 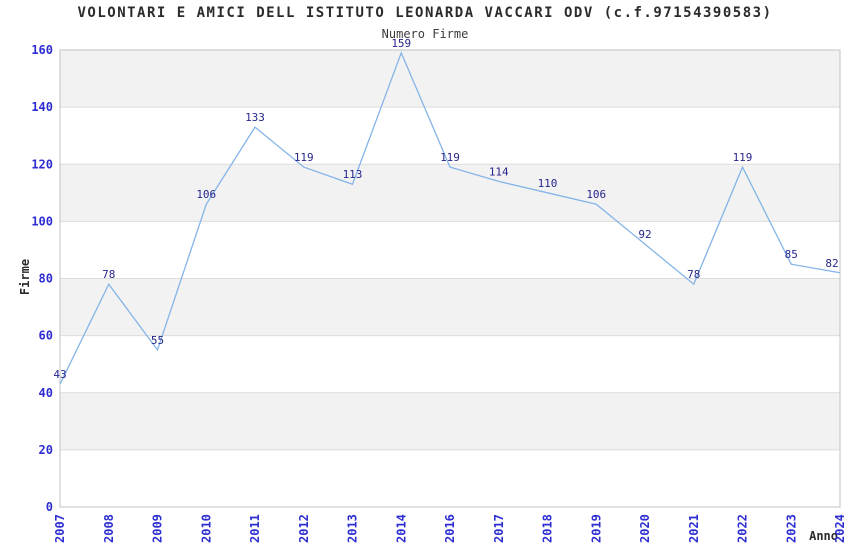 I want to click on point-label: 55, so click(x=157, y=340).